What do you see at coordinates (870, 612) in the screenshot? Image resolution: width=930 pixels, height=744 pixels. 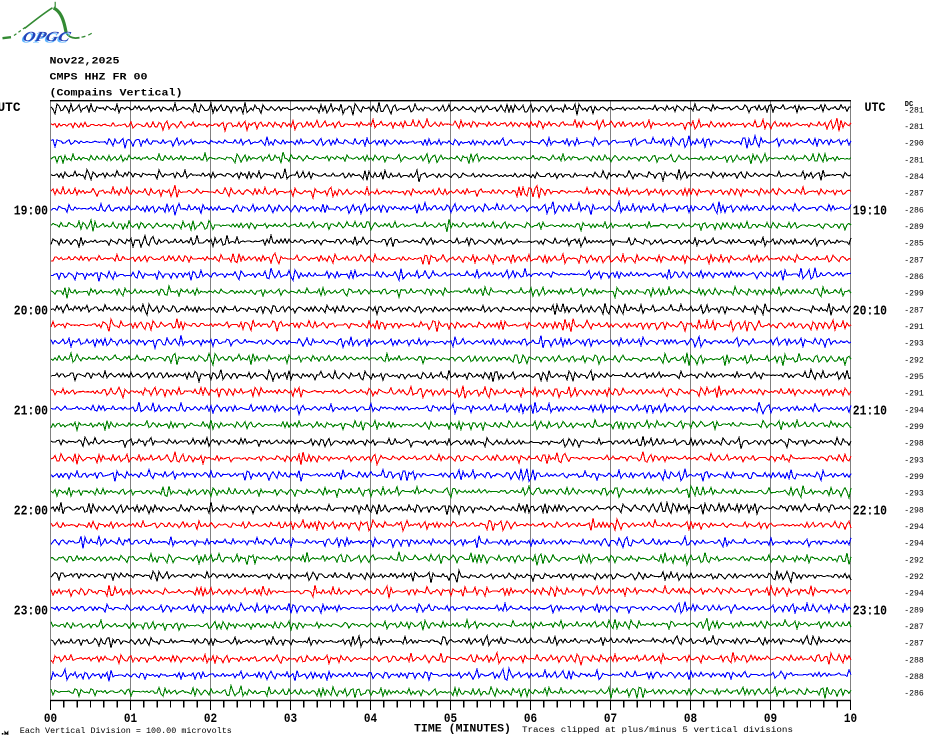 I see `svg-text: 23:10` at bounding box center [870, 612].